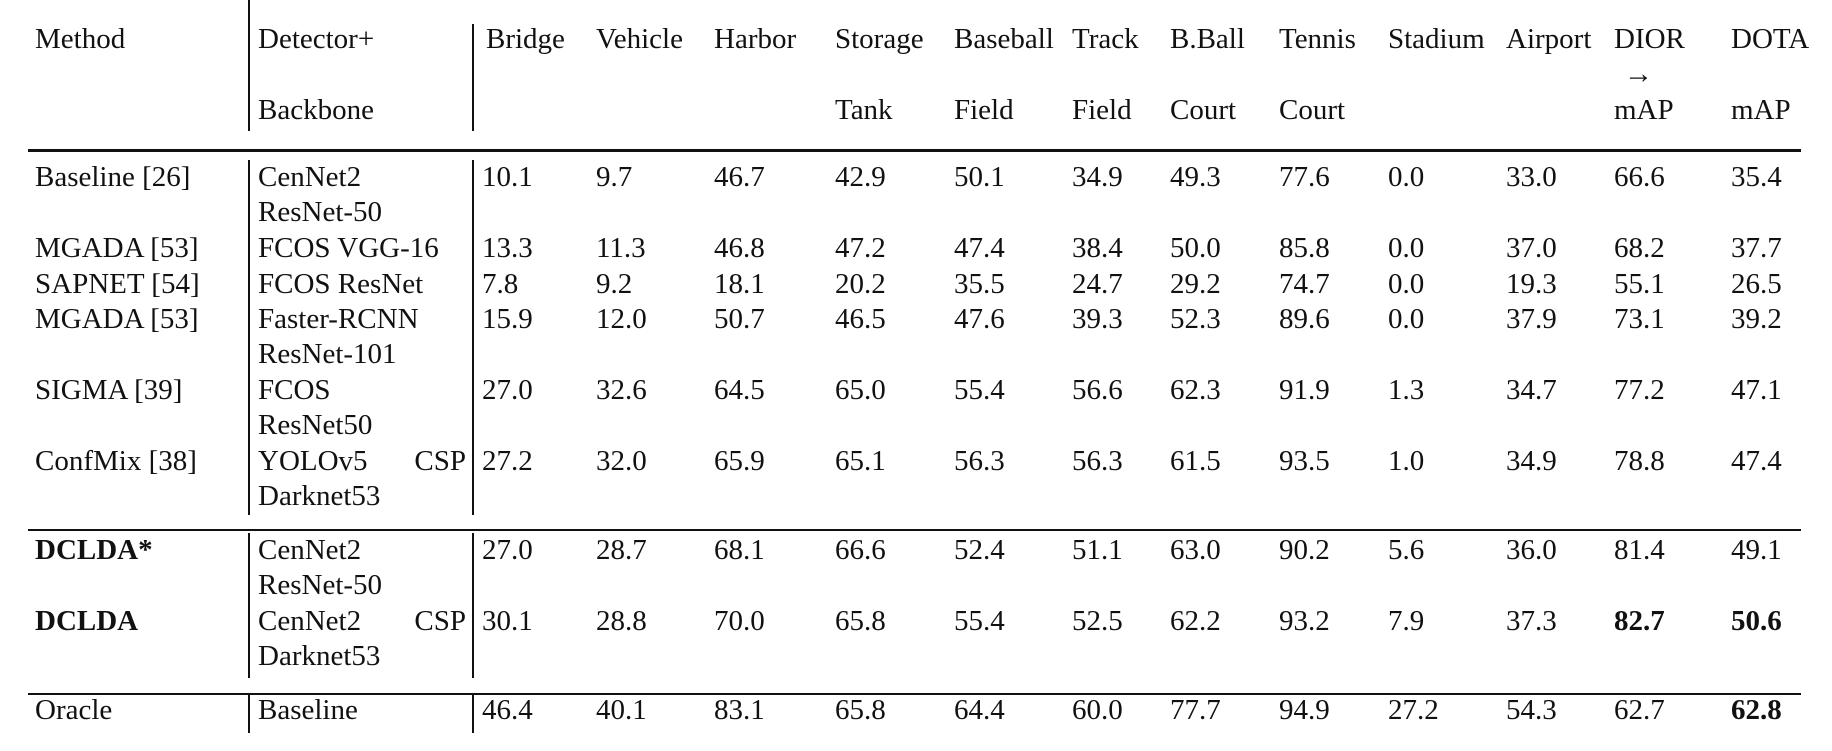 The image size is (1832, 751). I want to click on header-track-field: Track, so click(1105, 39).